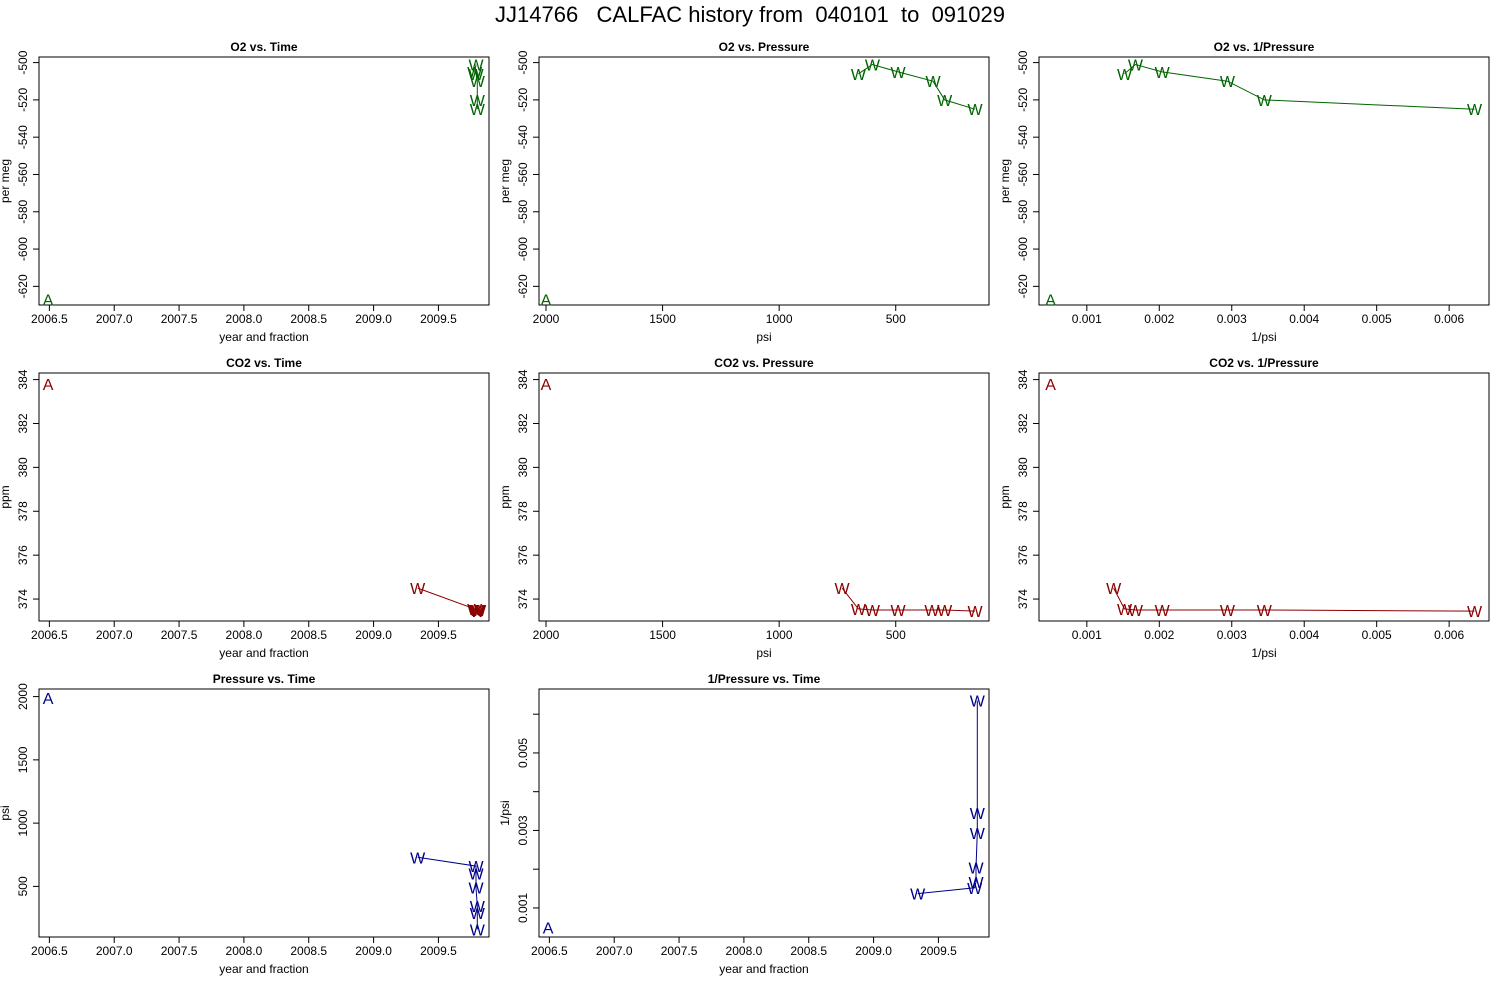  I want to click on y-tick-label: -600, so click(523, 249).